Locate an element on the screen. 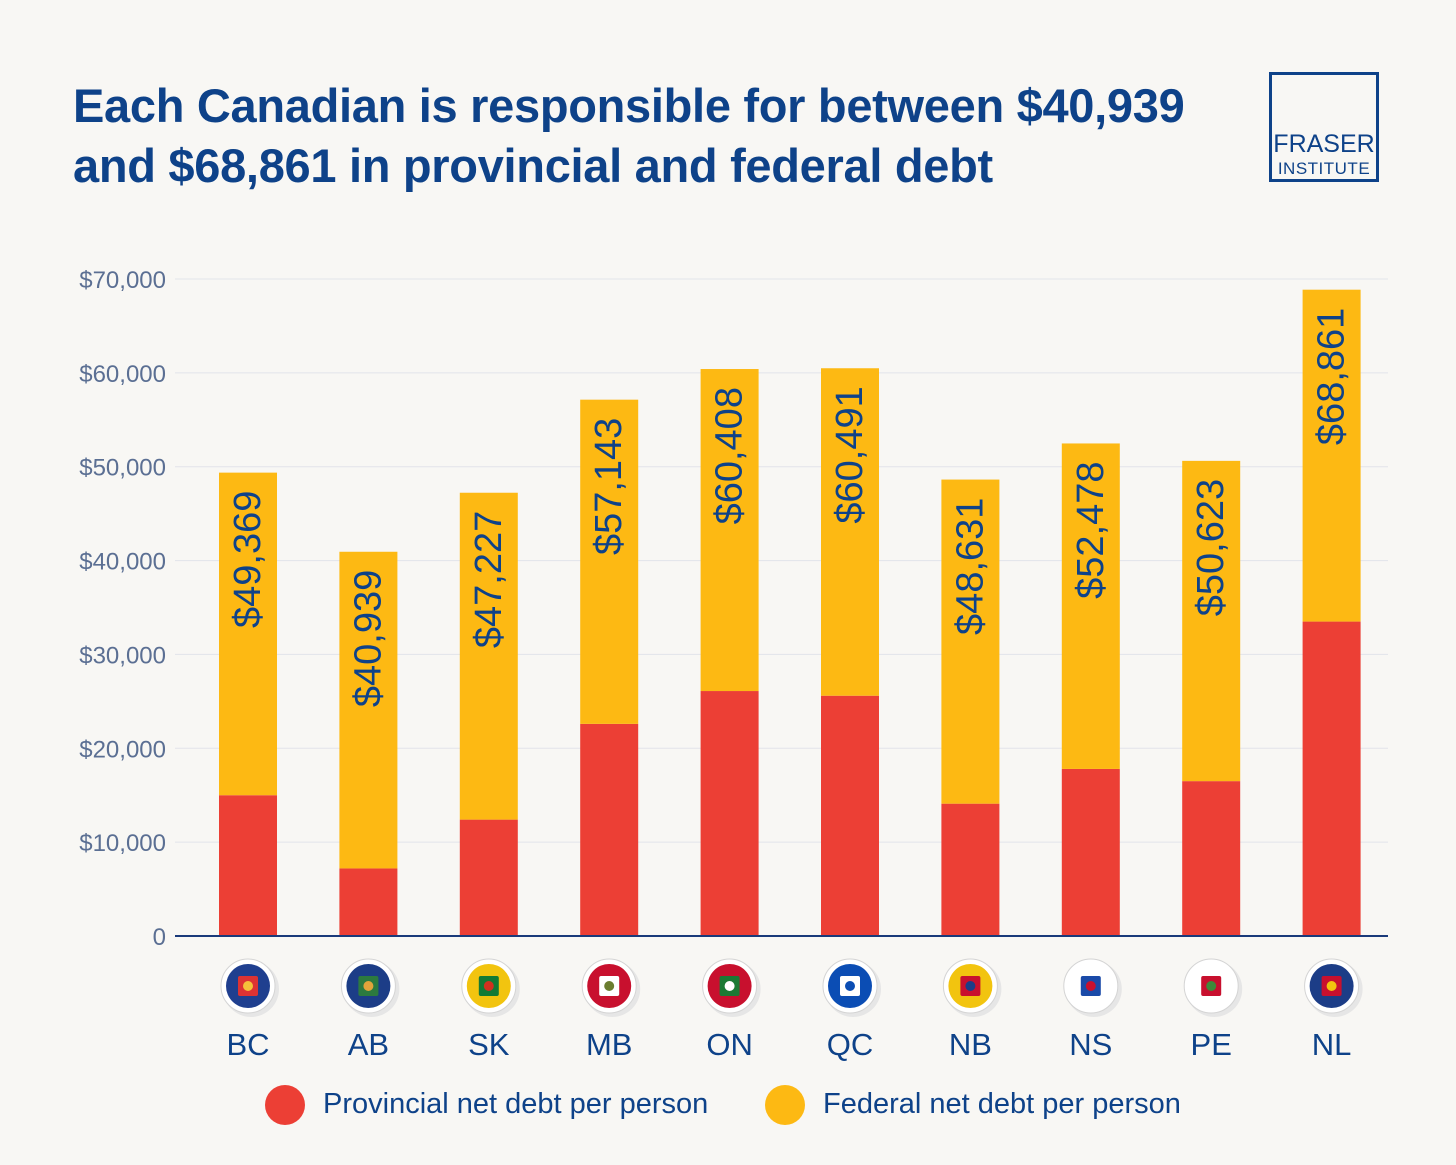 The height and width of the screenshot is (1165, 1456). x-tick-label-nb: NB is located at coordinates (970, 1044).